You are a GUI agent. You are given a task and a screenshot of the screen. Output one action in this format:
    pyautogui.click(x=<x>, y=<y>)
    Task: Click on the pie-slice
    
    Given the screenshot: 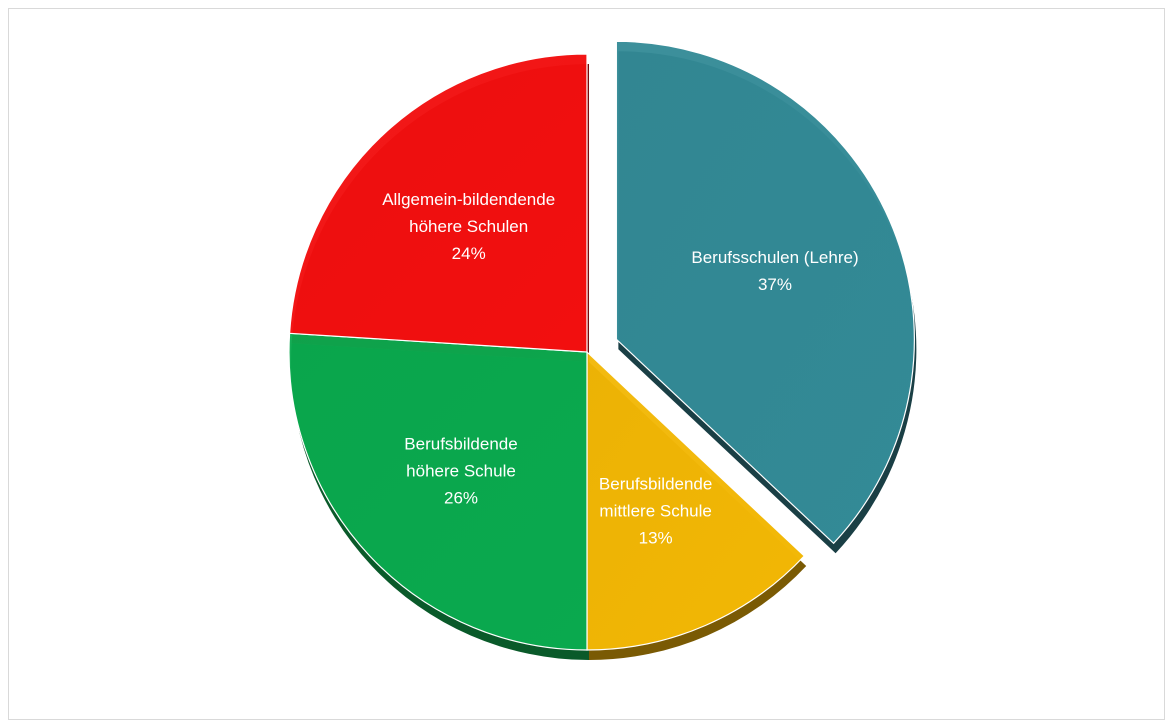 What is the action you would take?
    pyautogui.click(x=438, y=491)
    